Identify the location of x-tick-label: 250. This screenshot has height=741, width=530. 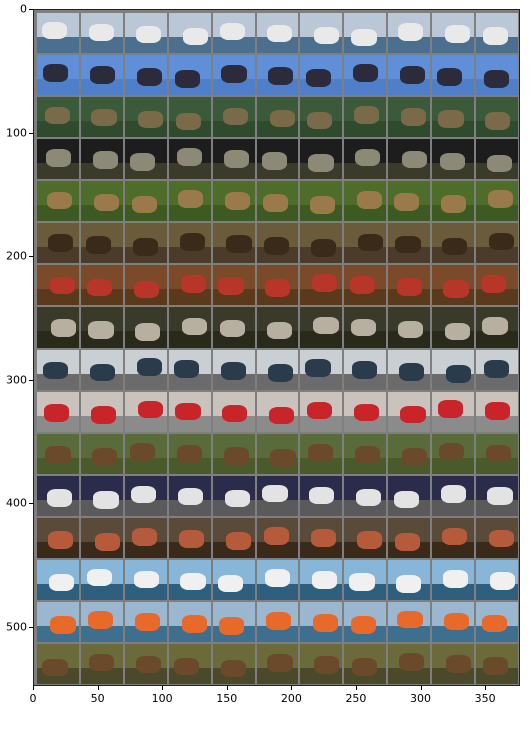
(356, 698).